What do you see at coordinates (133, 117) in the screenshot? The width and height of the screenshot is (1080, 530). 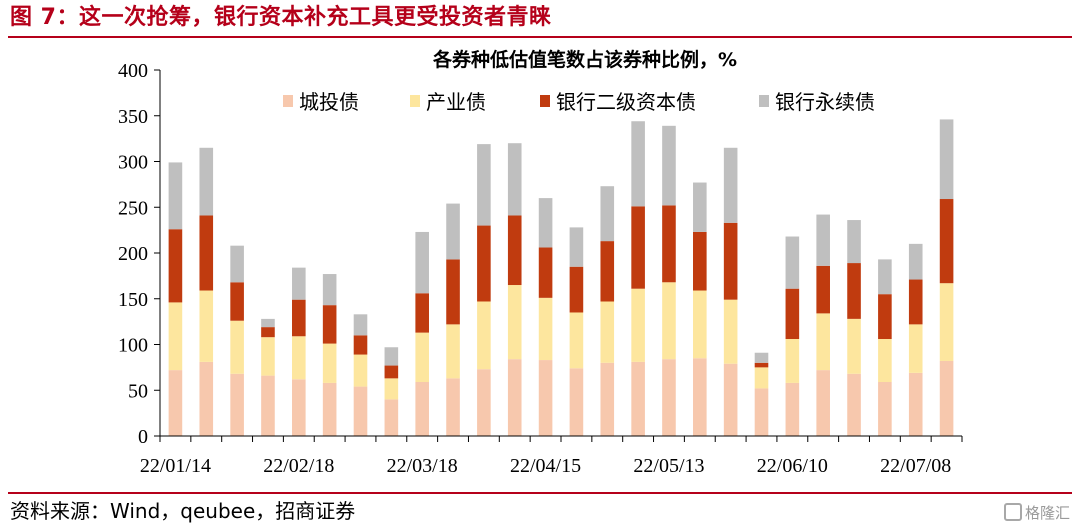 I see `y-tick-label: 350` at bounding box center [133, 117].